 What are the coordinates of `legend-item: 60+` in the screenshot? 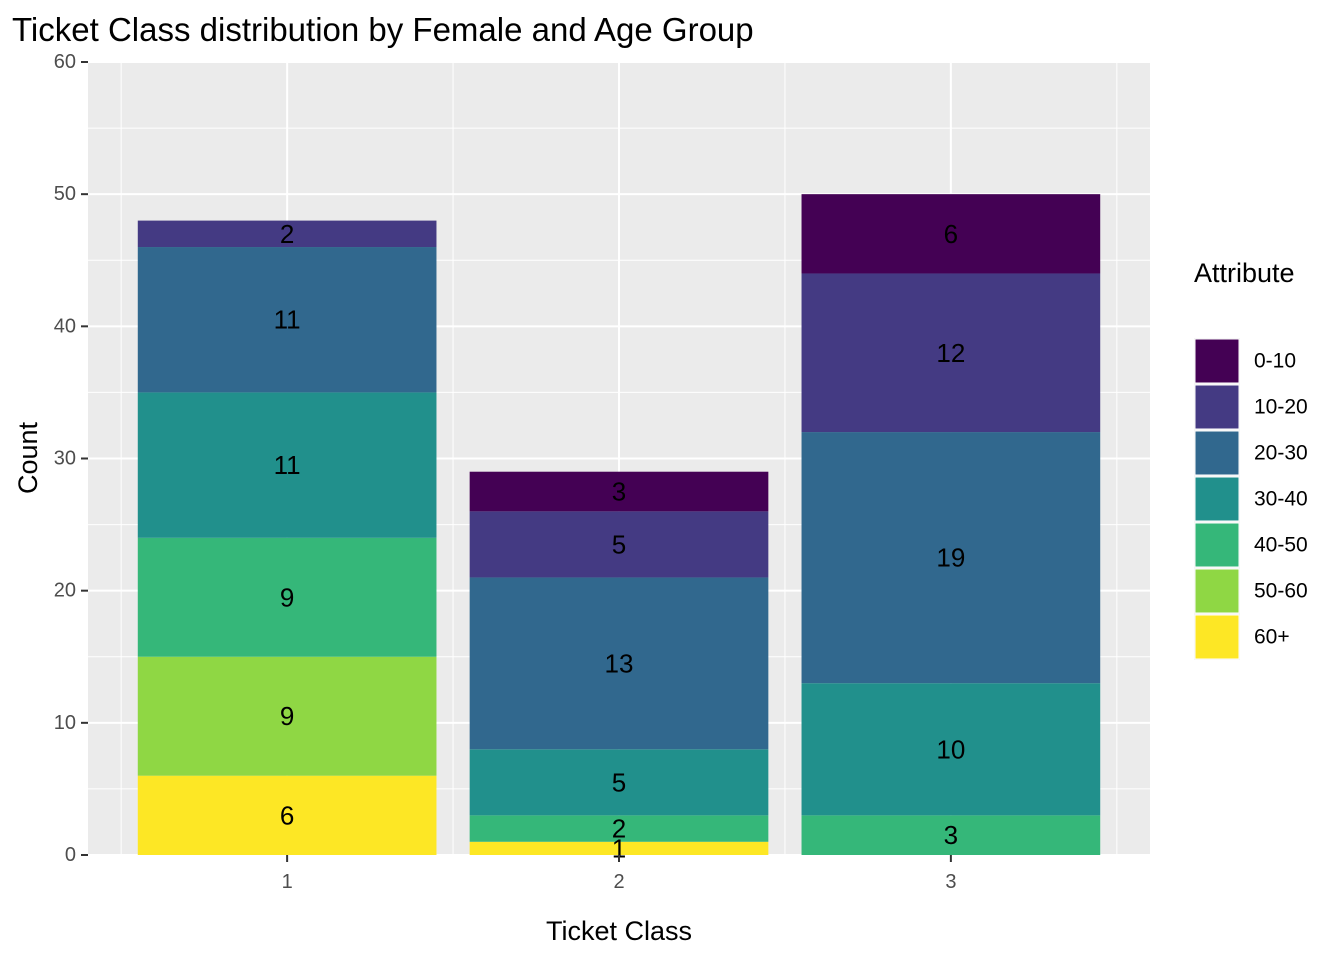 It's located at (1242, 637).